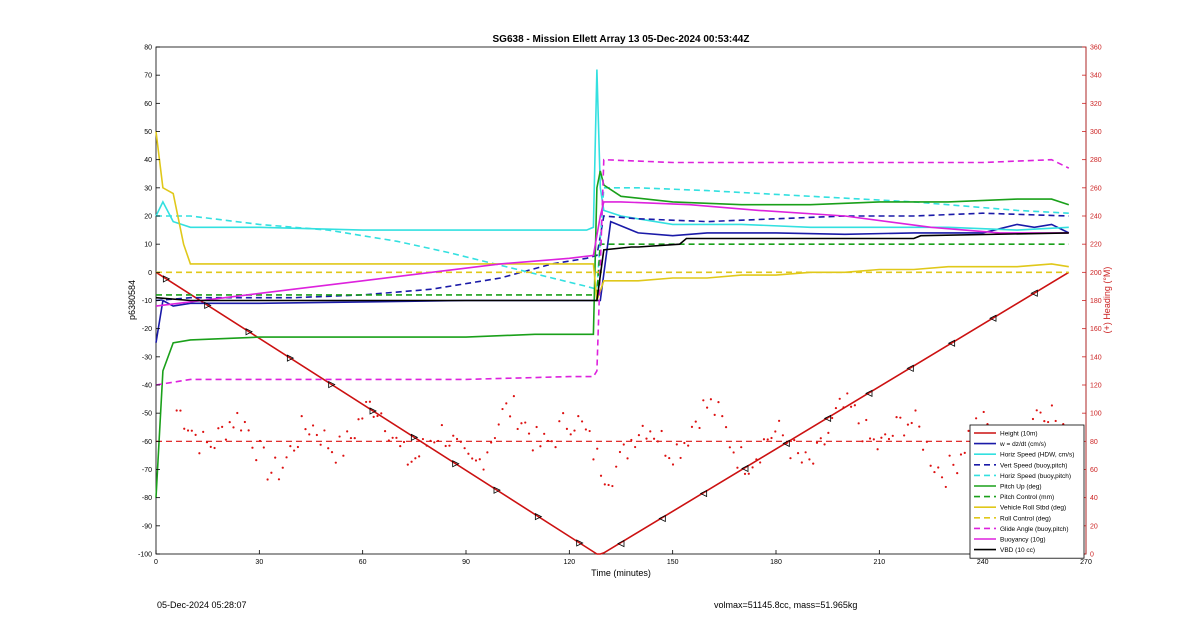 The image size is (1200, 622). I want to click on legend-label: Horiz Speed (buoy,pitch), so click(1035, 476).